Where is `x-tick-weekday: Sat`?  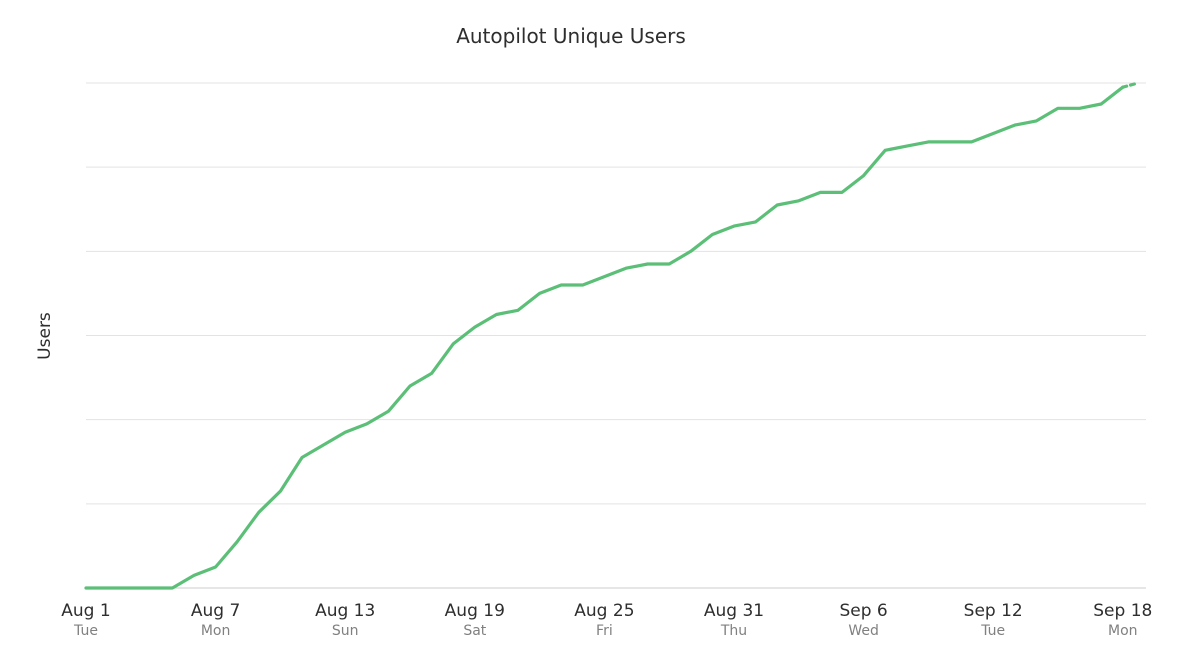 x-tick-weekday: Sat is located at coordinates (474, 631).